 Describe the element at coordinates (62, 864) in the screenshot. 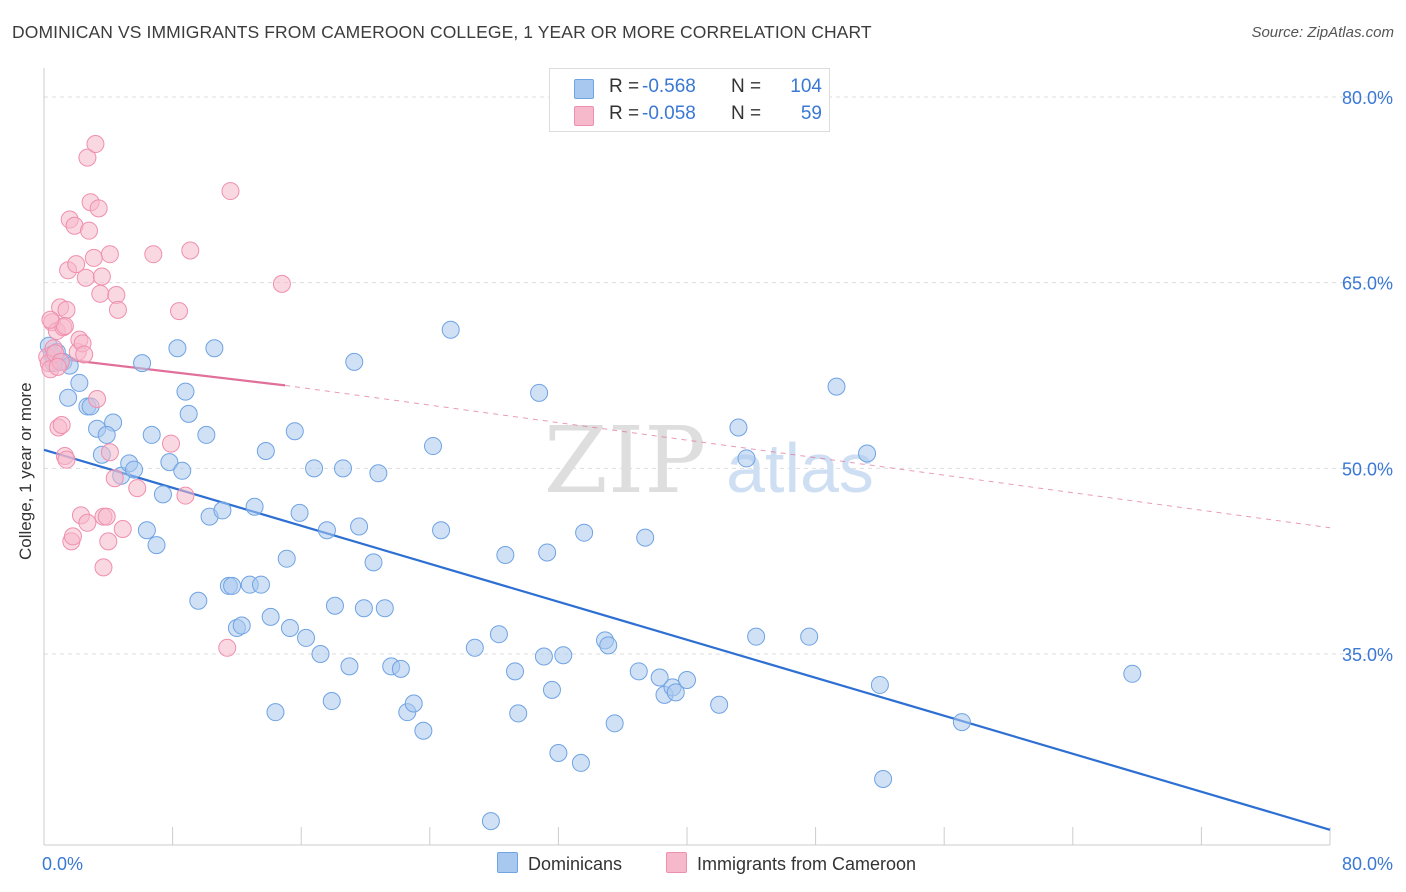

I see `x-tick-label-min: 0.0%` at that location.